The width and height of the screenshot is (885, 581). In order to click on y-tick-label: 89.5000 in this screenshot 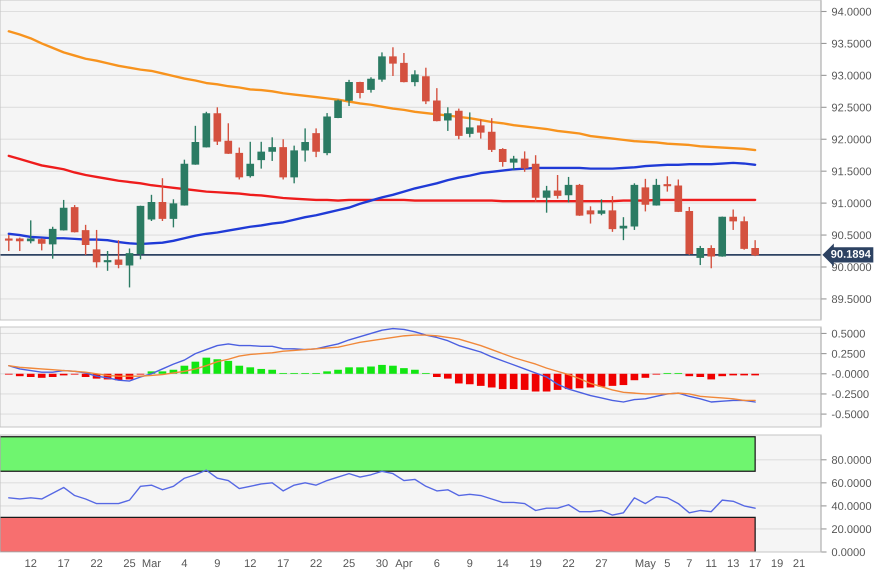, I will do `click(852, 299)`.